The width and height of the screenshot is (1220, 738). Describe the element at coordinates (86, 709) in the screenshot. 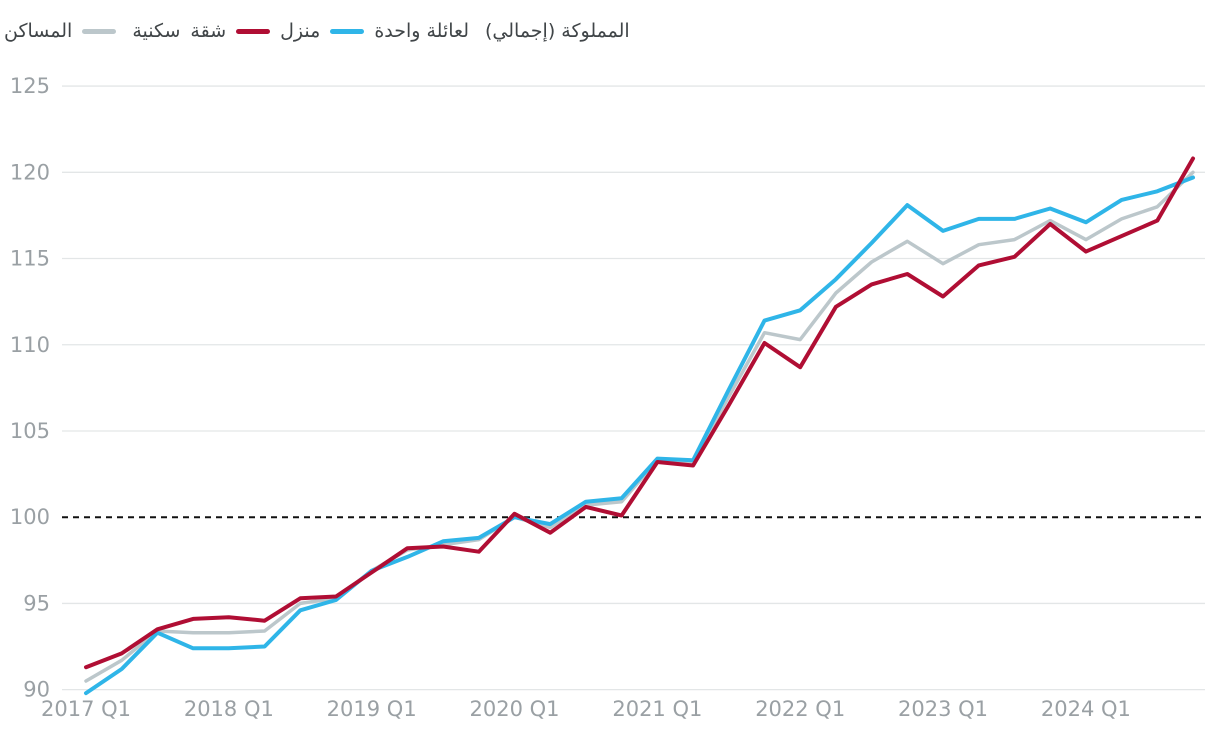

I see `x-tick-label-2017: 2017 Q1` at that location.